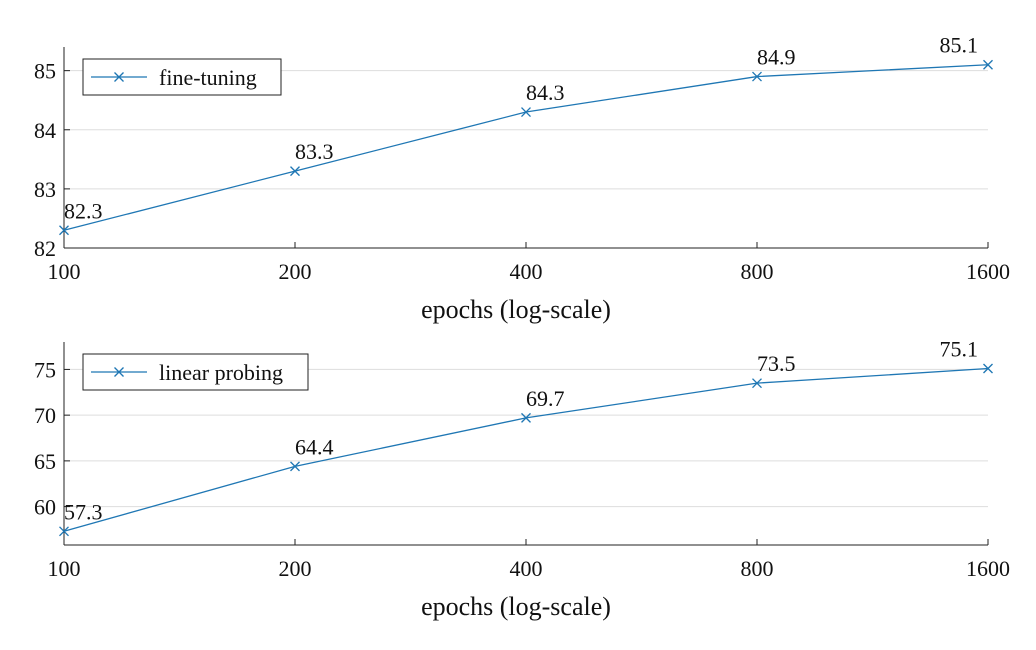 The height and width of the screenshot is (650, 1036). What do you see at coordinates (959, 45) in the screenshot?
I see `data-label: 85.1` at bounding box center [959, 45].